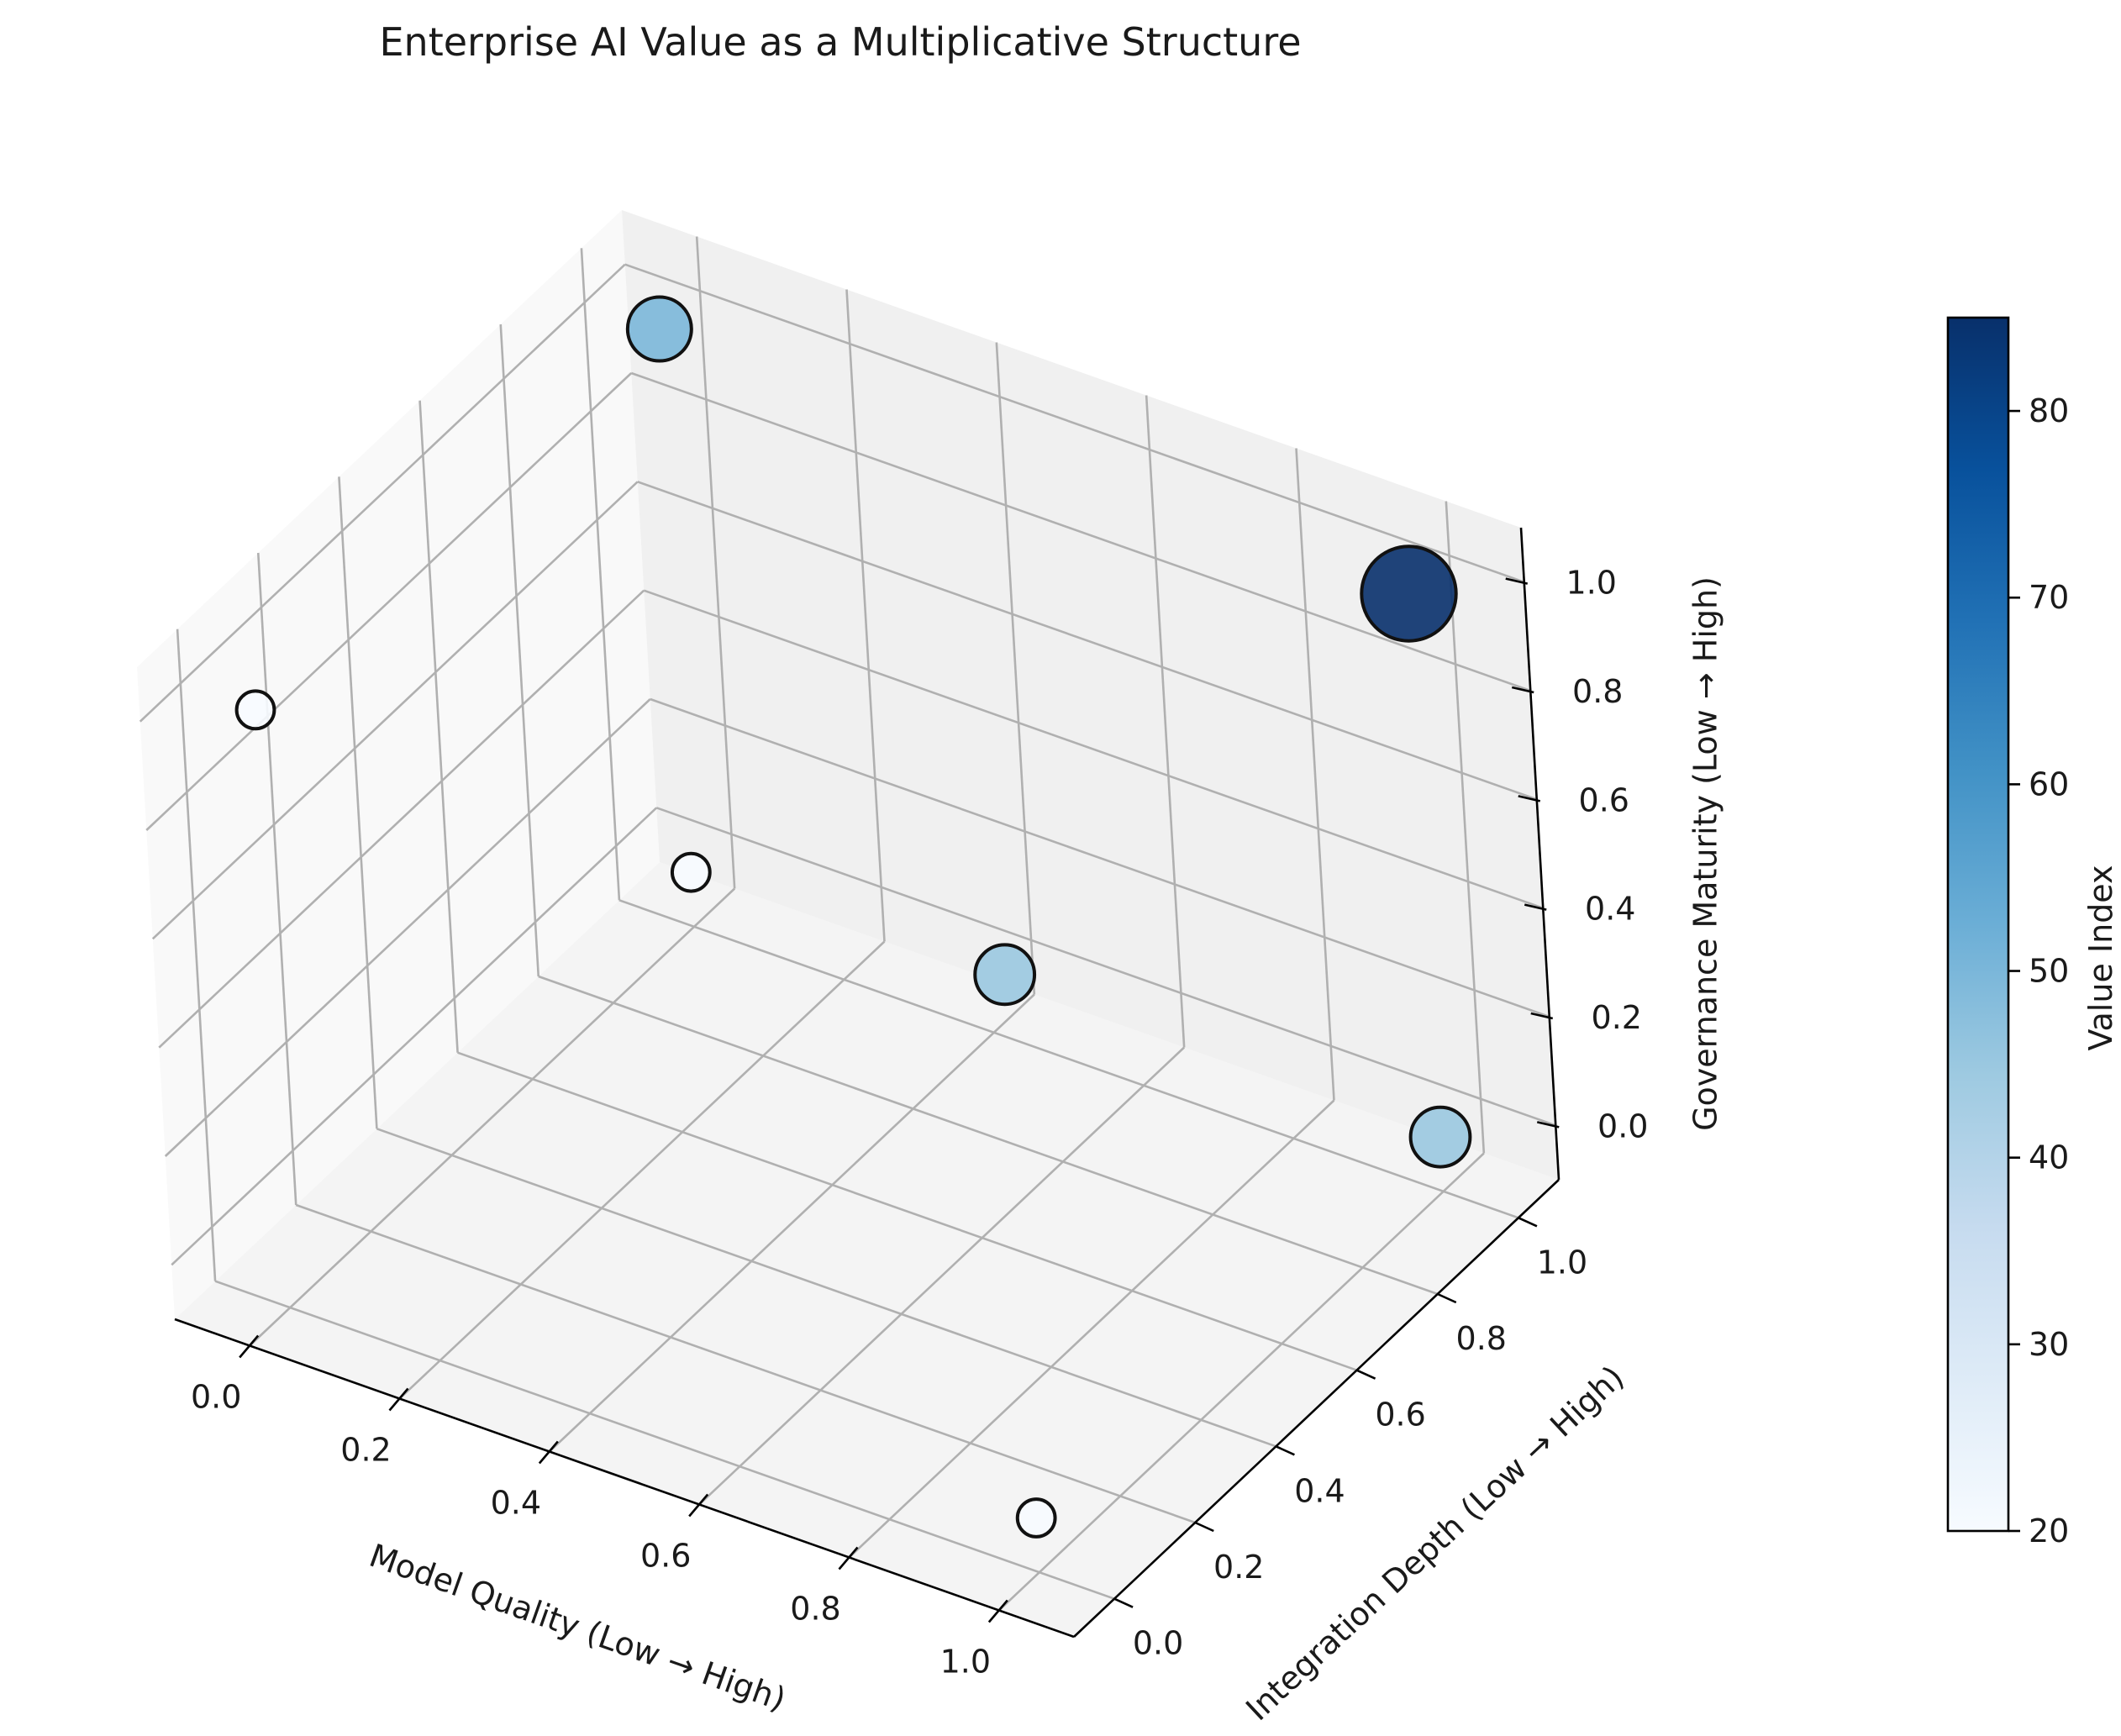 This screenshot has height=1736, width=2121. Describe the element at coordinates (1350, 1439) in the screenshot. I see `y-axis-ticks: 0.0 0.2 0.4 0.6 0.8 1.0` at that location.